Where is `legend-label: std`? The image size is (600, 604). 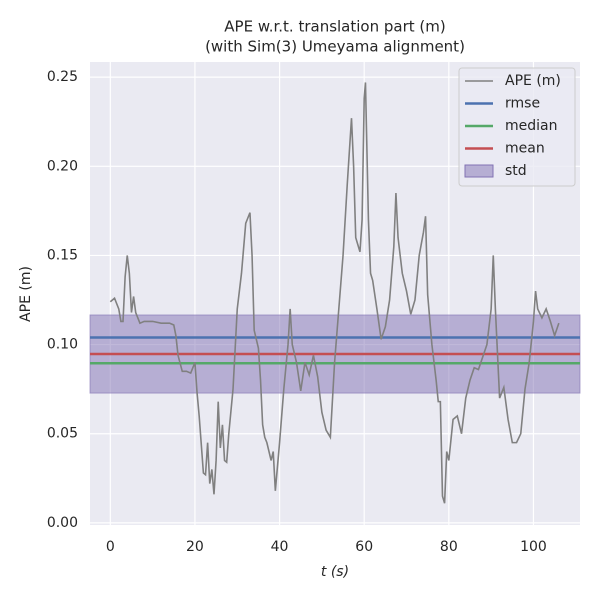
legend-label: std is located at coordinates (516, 171).